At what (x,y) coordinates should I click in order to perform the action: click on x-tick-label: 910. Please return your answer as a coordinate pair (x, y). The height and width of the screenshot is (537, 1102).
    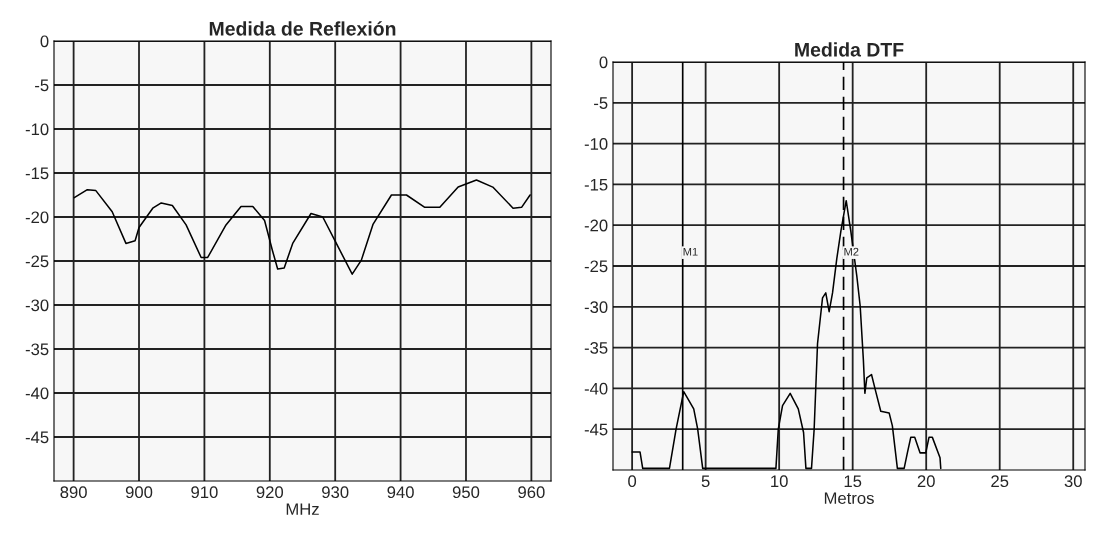
    Looking at the image, I should click on (204, 492).